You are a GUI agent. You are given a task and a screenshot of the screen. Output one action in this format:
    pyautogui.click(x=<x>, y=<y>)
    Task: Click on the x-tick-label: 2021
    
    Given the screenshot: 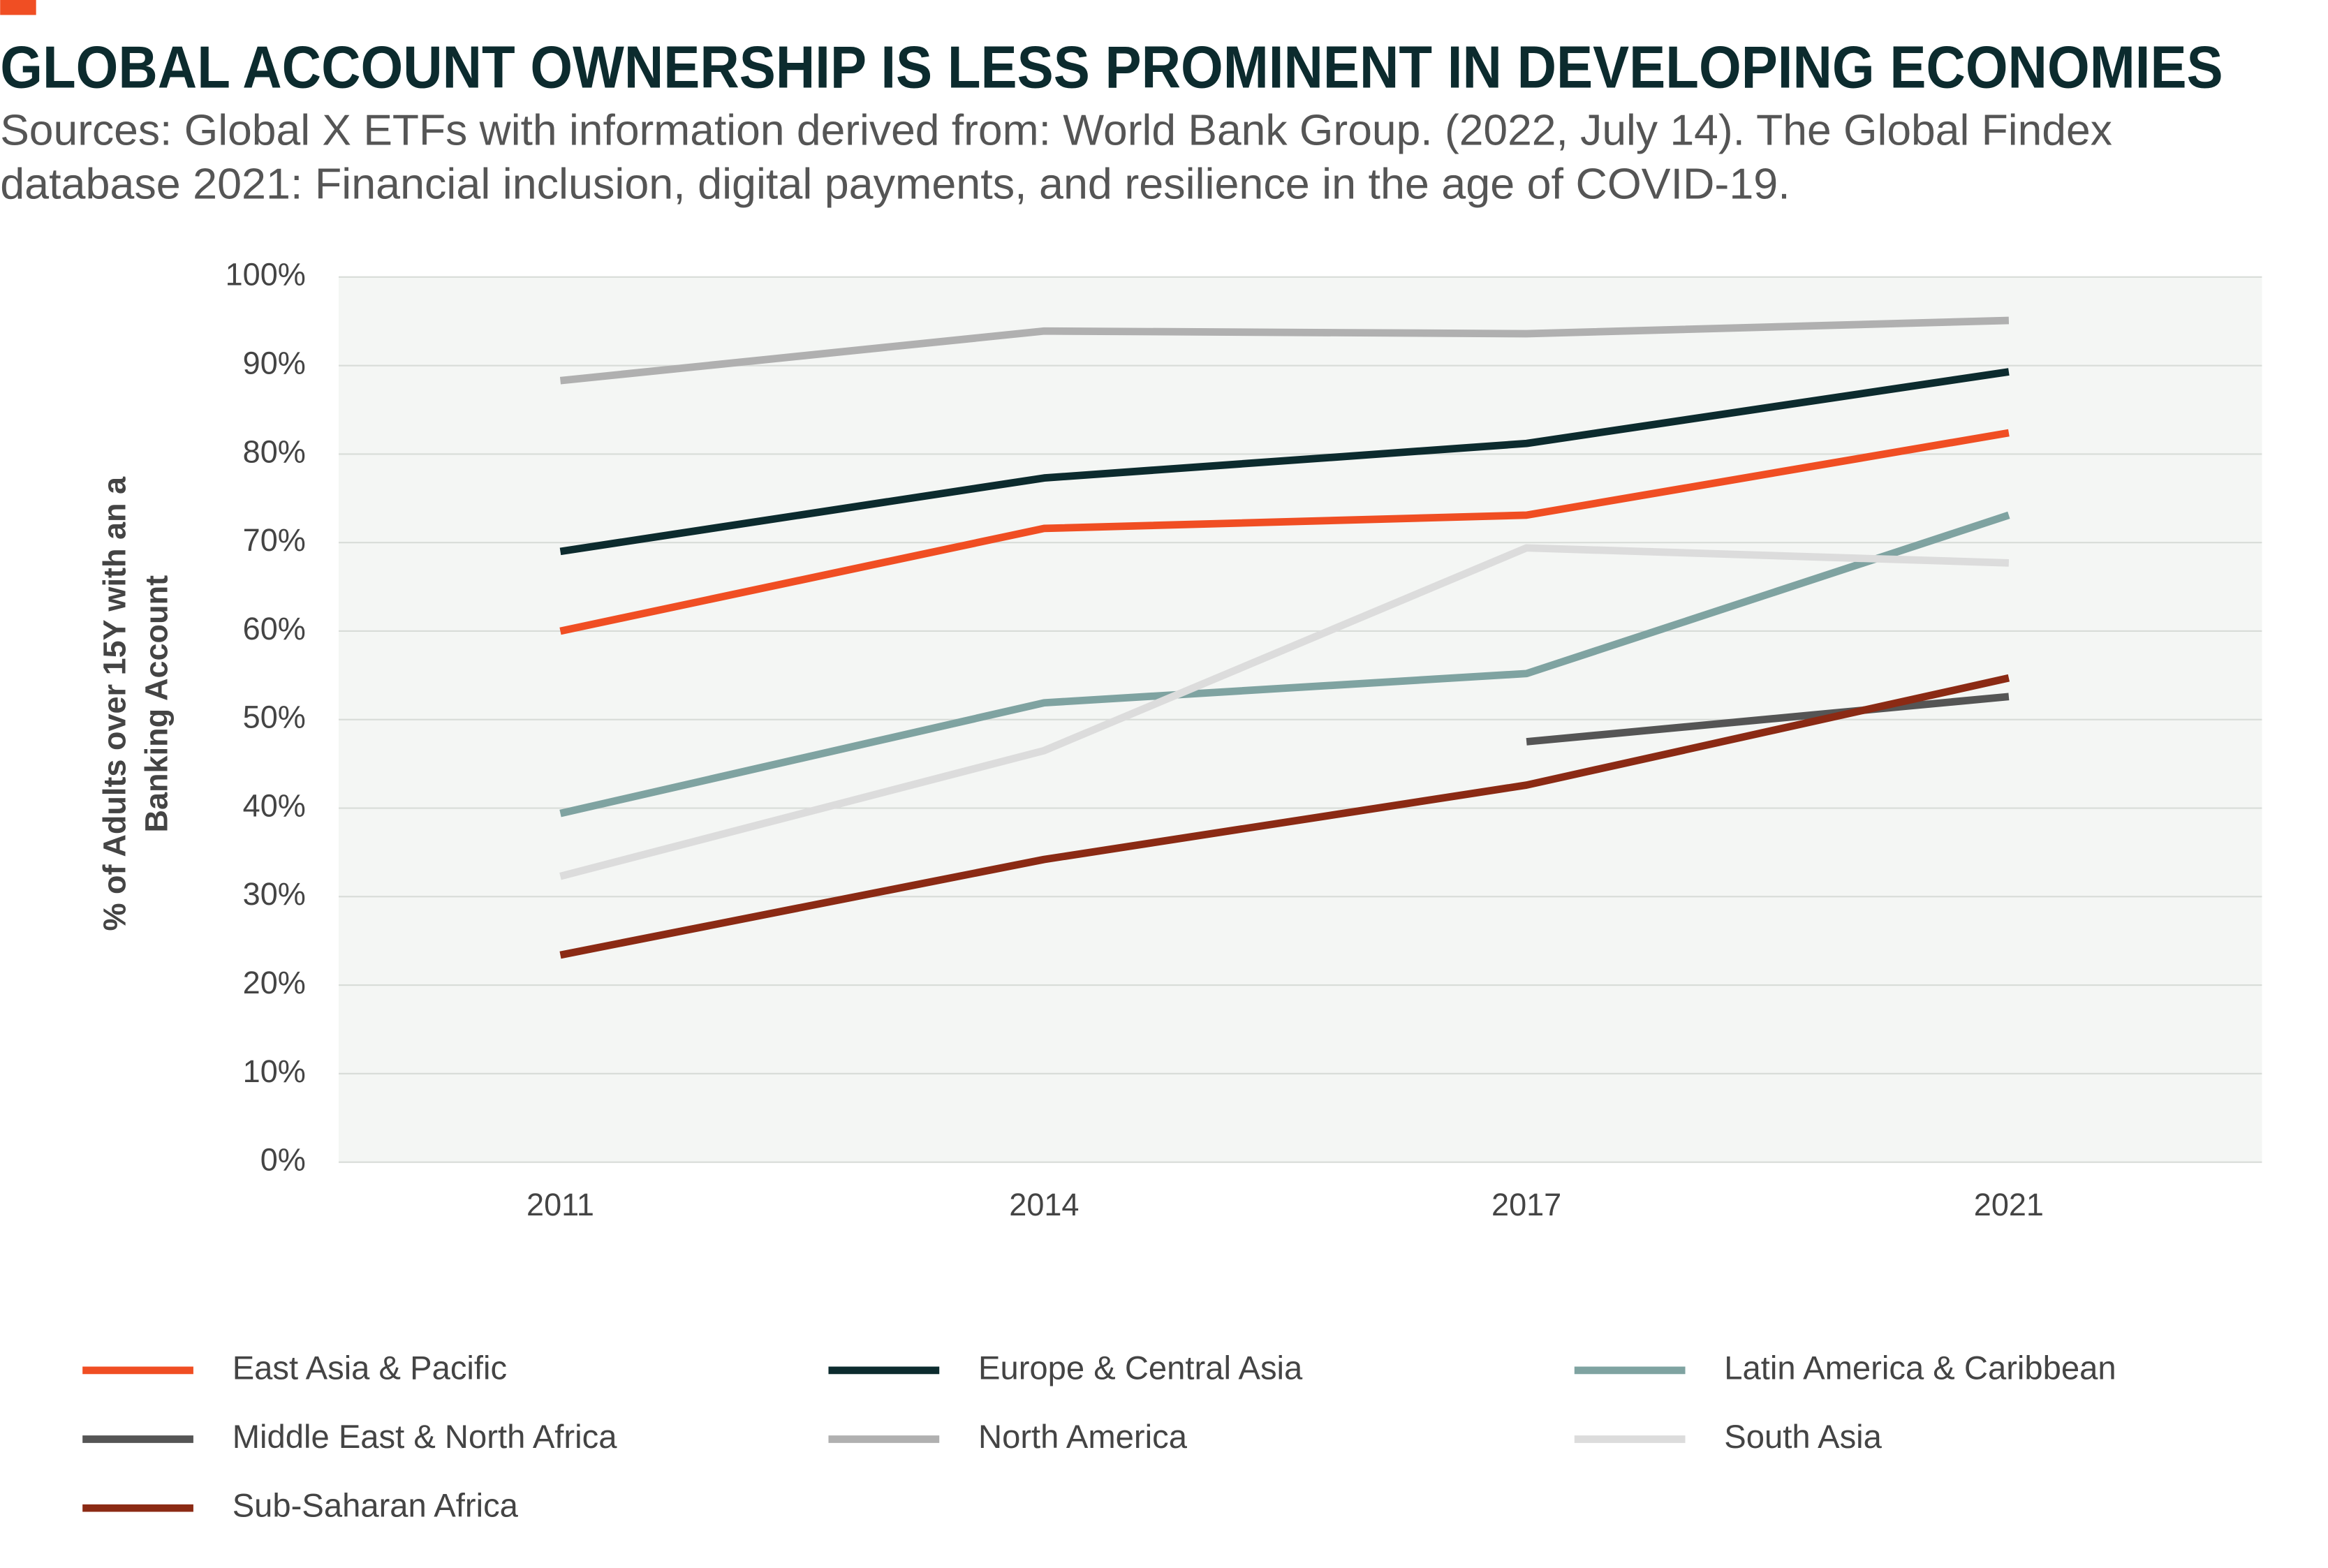 What is the action you would take?
    pyautogui.click(x=2009, y=1204)
    